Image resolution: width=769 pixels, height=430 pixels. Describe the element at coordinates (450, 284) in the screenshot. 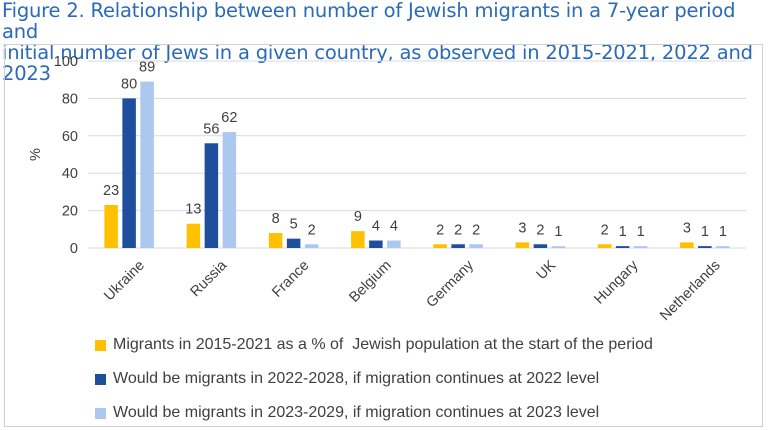

I see `x-tick-label: Germany` at that location.